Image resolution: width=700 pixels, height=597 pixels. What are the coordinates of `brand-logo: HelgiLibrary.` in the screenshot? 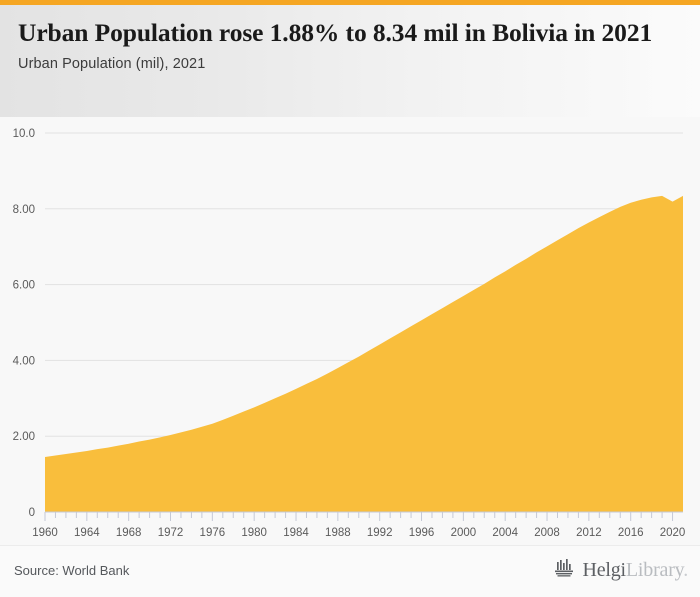 It's located at (621, 570).